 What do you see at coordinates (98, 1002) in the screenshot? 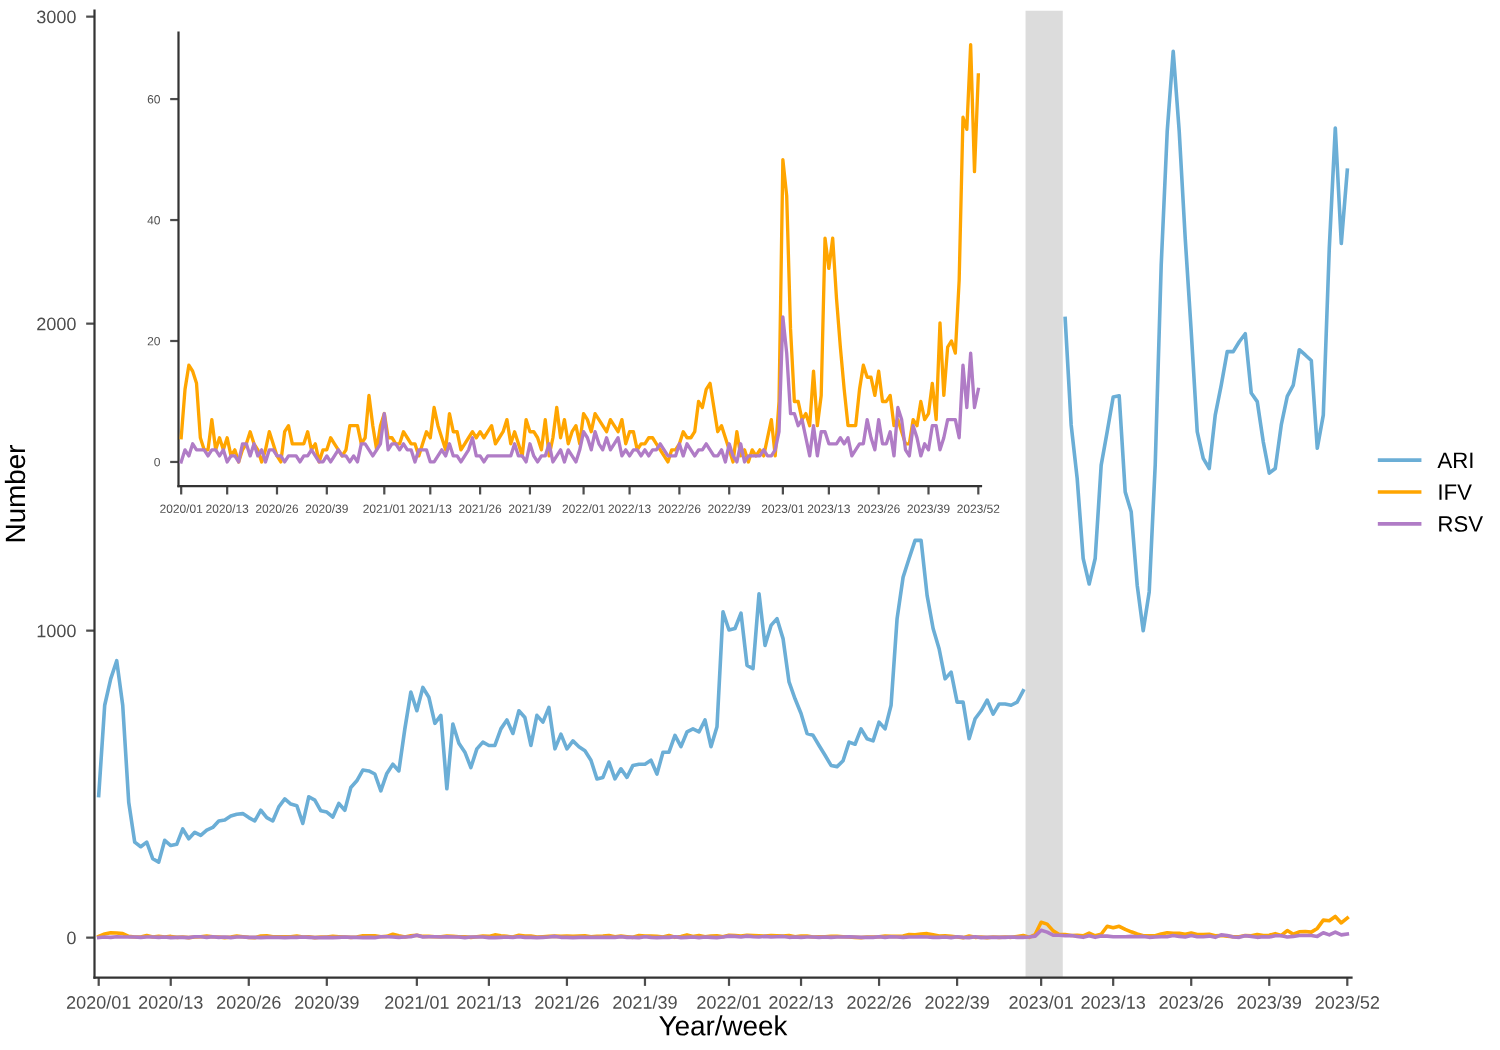
I see `x-tick-label: 2020/01` at bounding box center [98, 1002].